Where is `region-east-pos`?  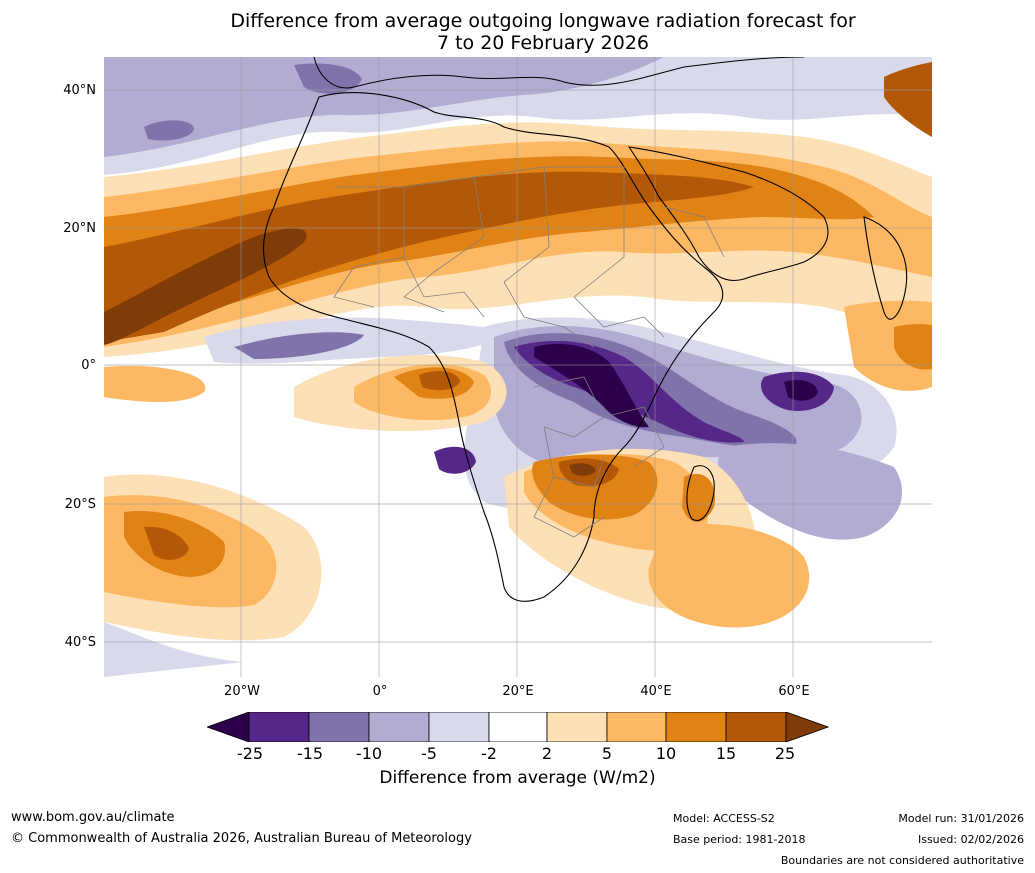
region-east-pos is located at coordinates (888, 345).